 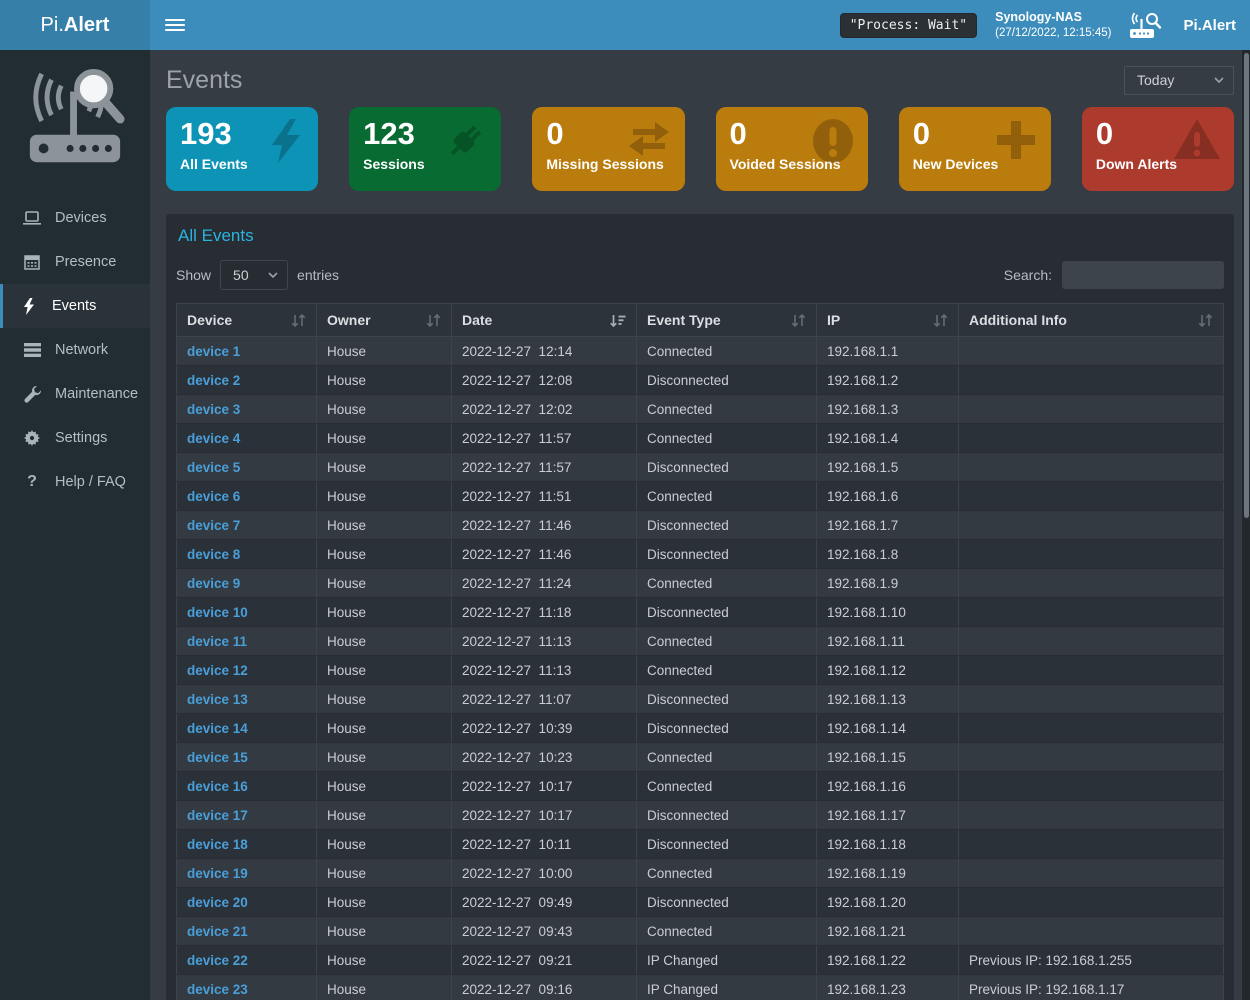 I want to click on device-link: device 20, so click(x=217, y=902).